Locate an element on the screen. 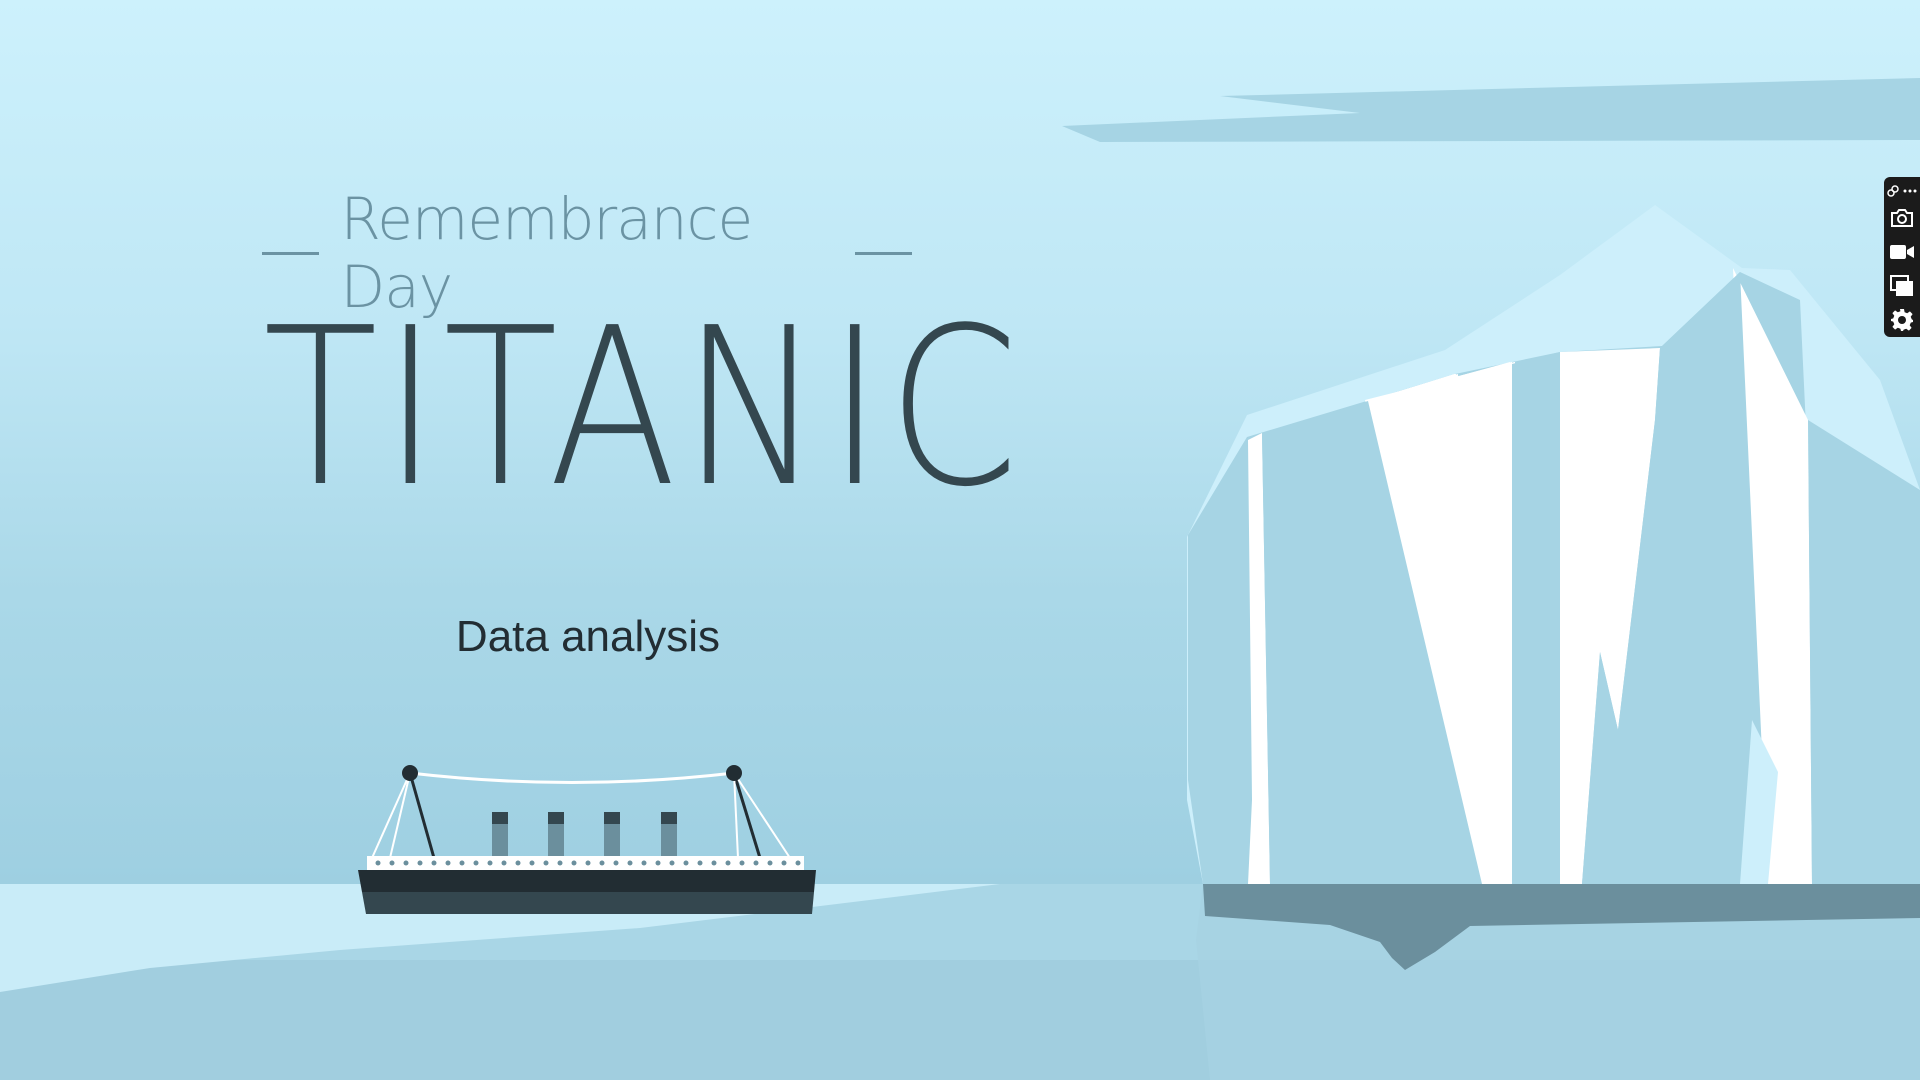 The width and height of the screenshot is (1920, 1080). window-capture-button is located at coordinates (1902, 286).